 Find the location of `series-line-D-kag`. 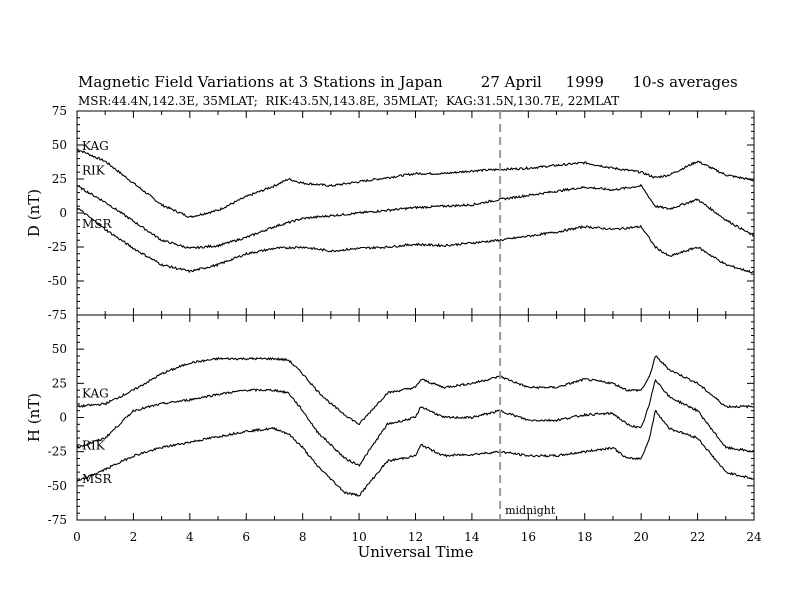

series-line-D-kag is located at coordinates (415, 183).